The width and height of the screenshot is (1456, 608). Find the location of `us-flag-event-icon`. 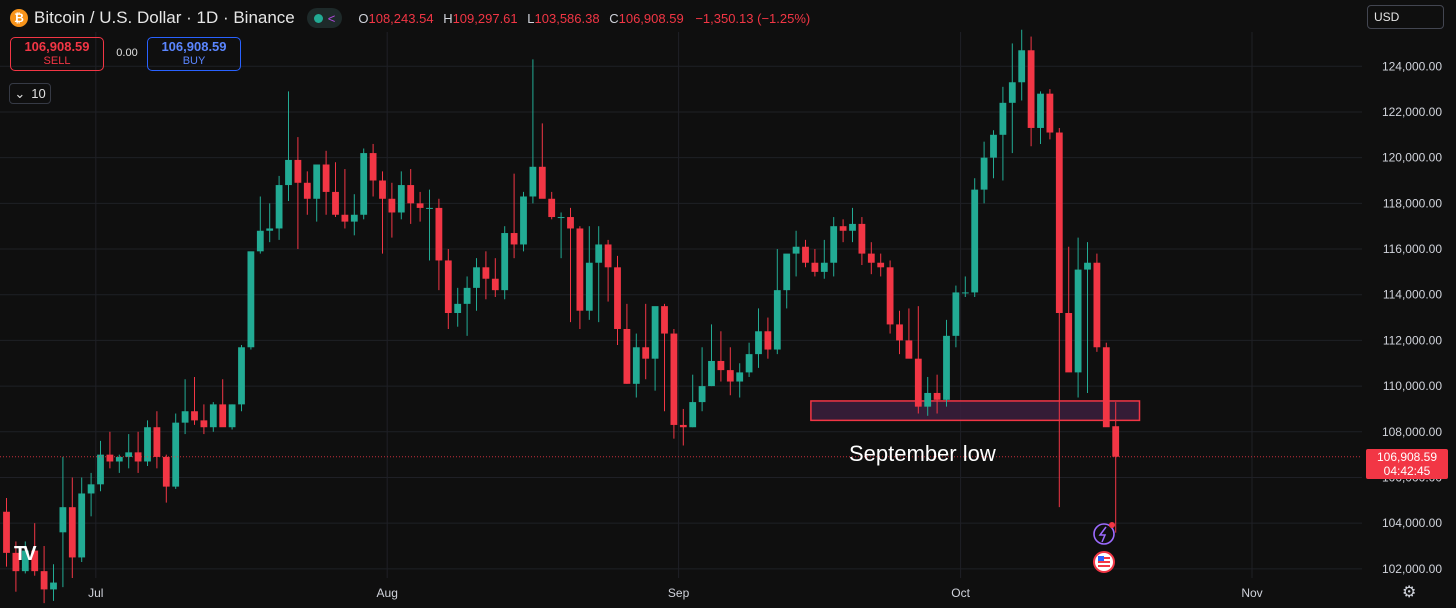

us-flag-event-icon is located at coordinates (1104, 562).